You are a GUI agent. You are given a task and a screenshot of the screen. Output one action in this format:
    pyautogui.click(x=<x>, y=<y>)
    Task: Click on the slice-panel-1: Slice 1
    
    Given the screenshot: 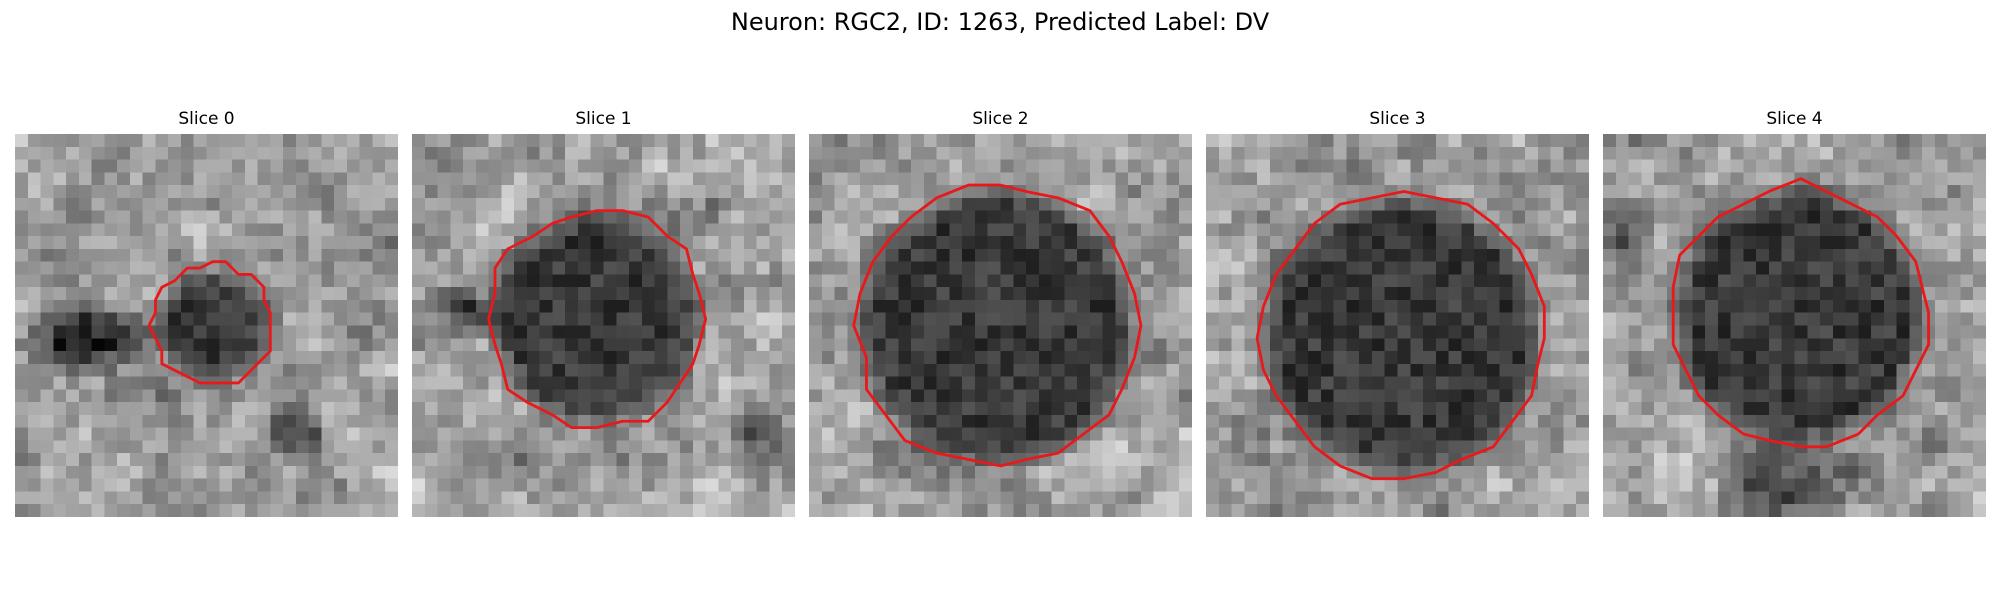 What is the action you would take?
    pyautogui.click(x=603, y=314)
    